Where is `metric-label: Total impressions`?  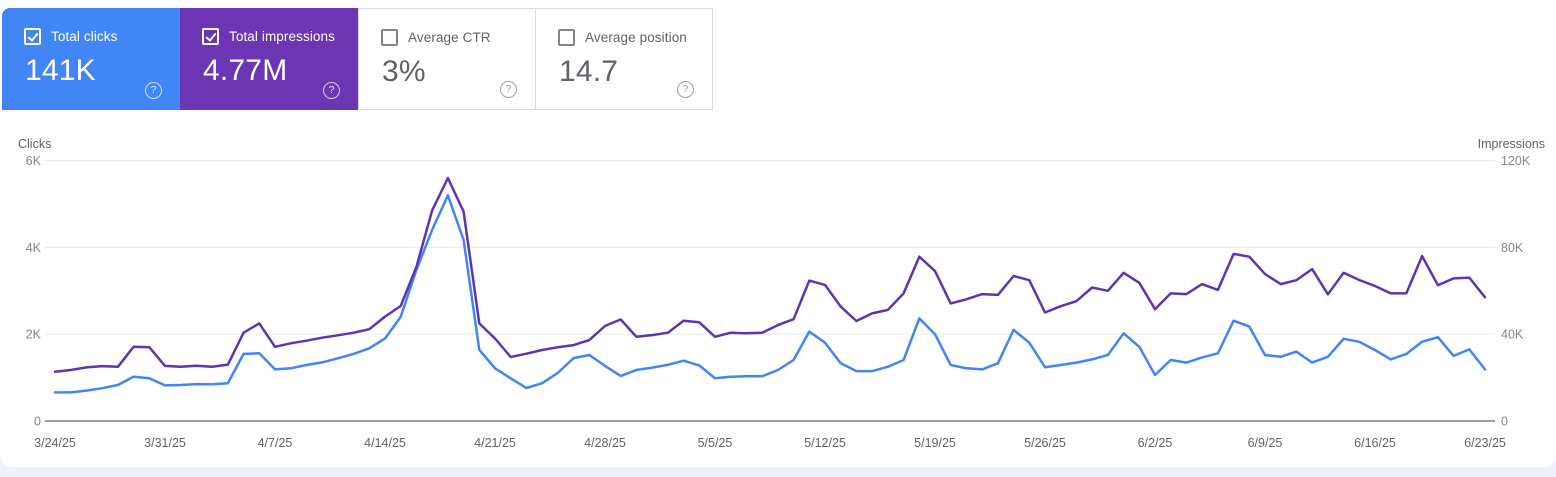
metric-label: Total impressions is located at coordinates (282, 36).